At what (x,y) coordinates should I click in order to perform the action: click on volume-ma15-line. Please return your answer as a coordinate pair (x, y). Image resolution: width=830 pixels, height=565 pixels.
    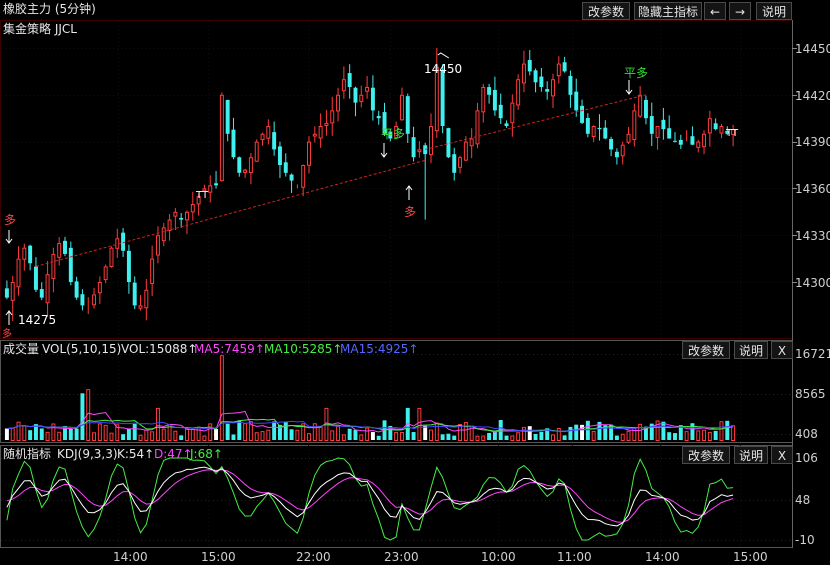
    Looking at the image, I should click on (370, 426).